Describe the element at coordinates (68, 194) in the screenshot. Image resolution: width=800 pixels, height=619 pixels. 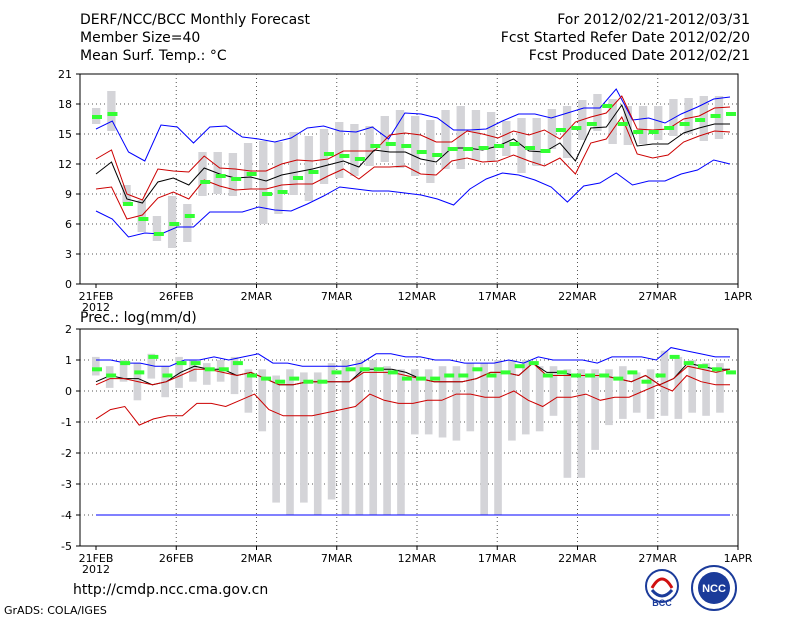
I see `y-tick-label: 9` at that location.